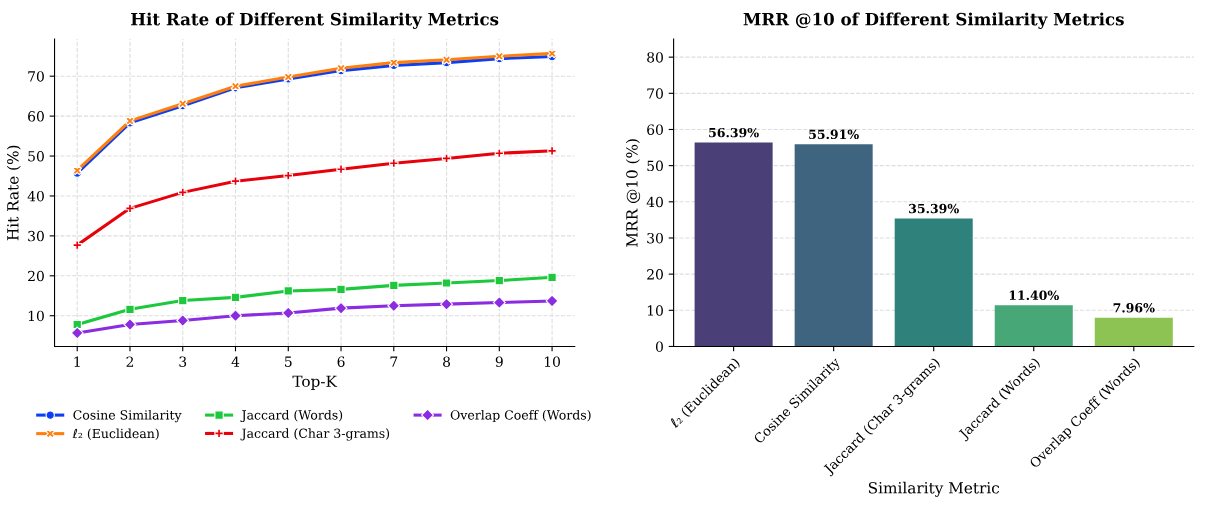 The width and height of the screenshot is (1212, 521). Describe the element at coordinates (499, 361) in the screenshot. I see `x-tick-label: 9` at that location.